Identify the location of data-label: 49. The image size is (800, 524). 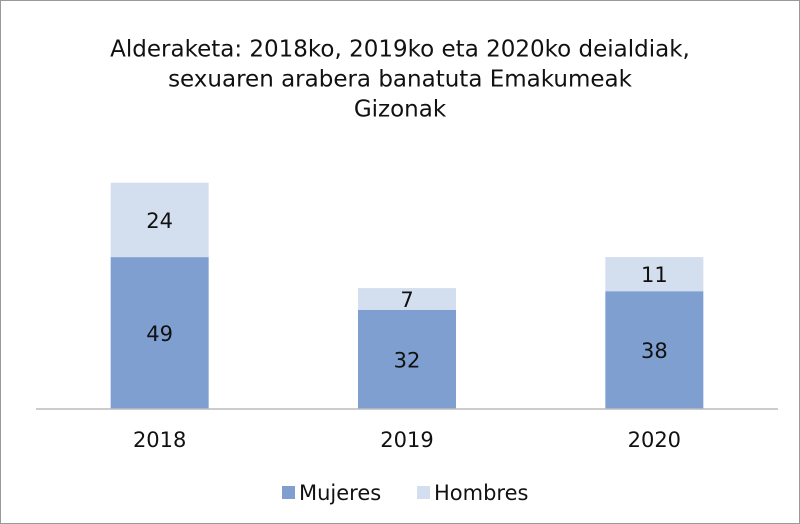
(159, 334).